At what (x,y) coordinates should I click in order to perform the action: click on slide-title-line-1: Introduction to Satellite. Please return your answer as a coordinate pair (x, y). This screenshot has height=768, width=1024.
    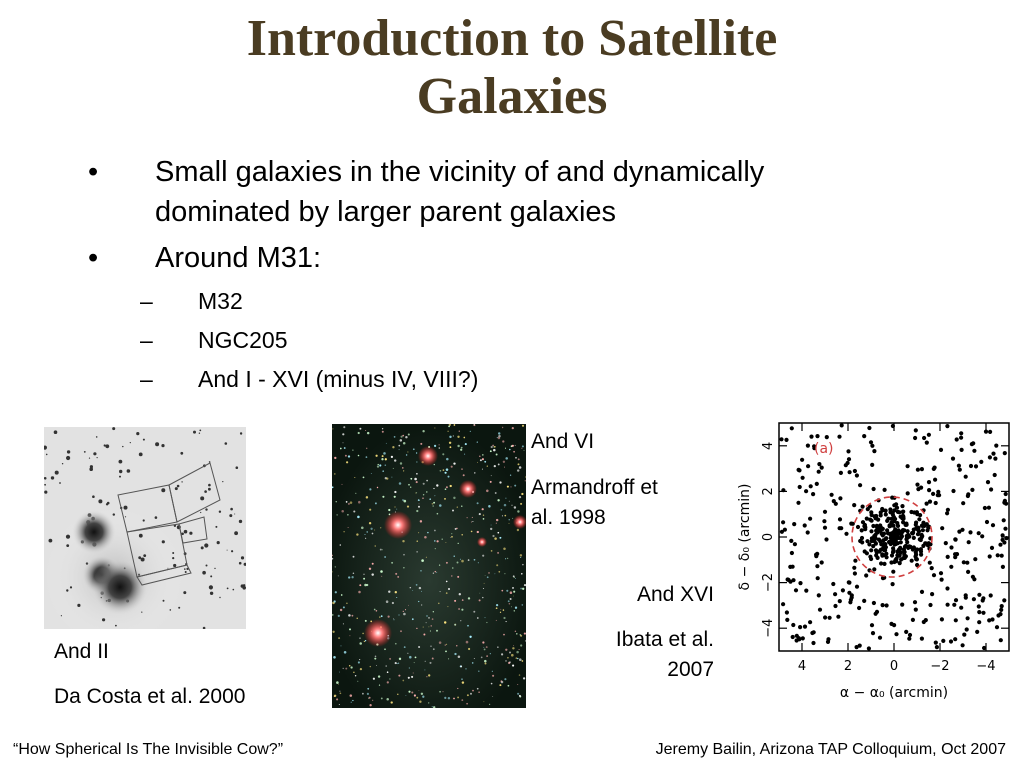
    Looking at the image, I should click on (512, 38).